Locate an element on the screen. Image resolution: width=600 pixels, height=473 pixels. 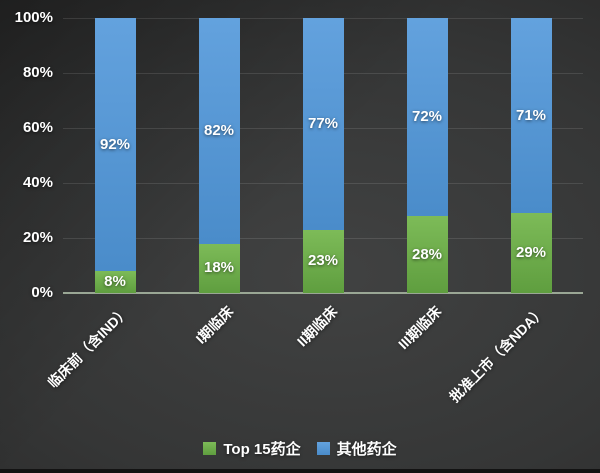
data-label-other: 71% is located at coordinates (531, 115).